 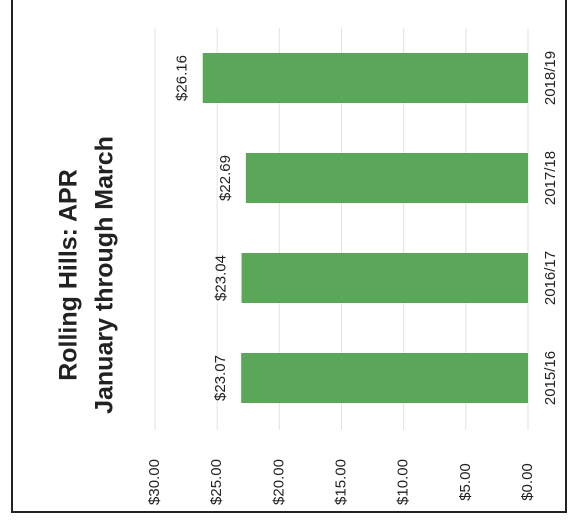 What do you see at coordinates (550, 178) in the screenshot?
I see `x-tick-label: 2017/18` at bounding box center [550, 178].